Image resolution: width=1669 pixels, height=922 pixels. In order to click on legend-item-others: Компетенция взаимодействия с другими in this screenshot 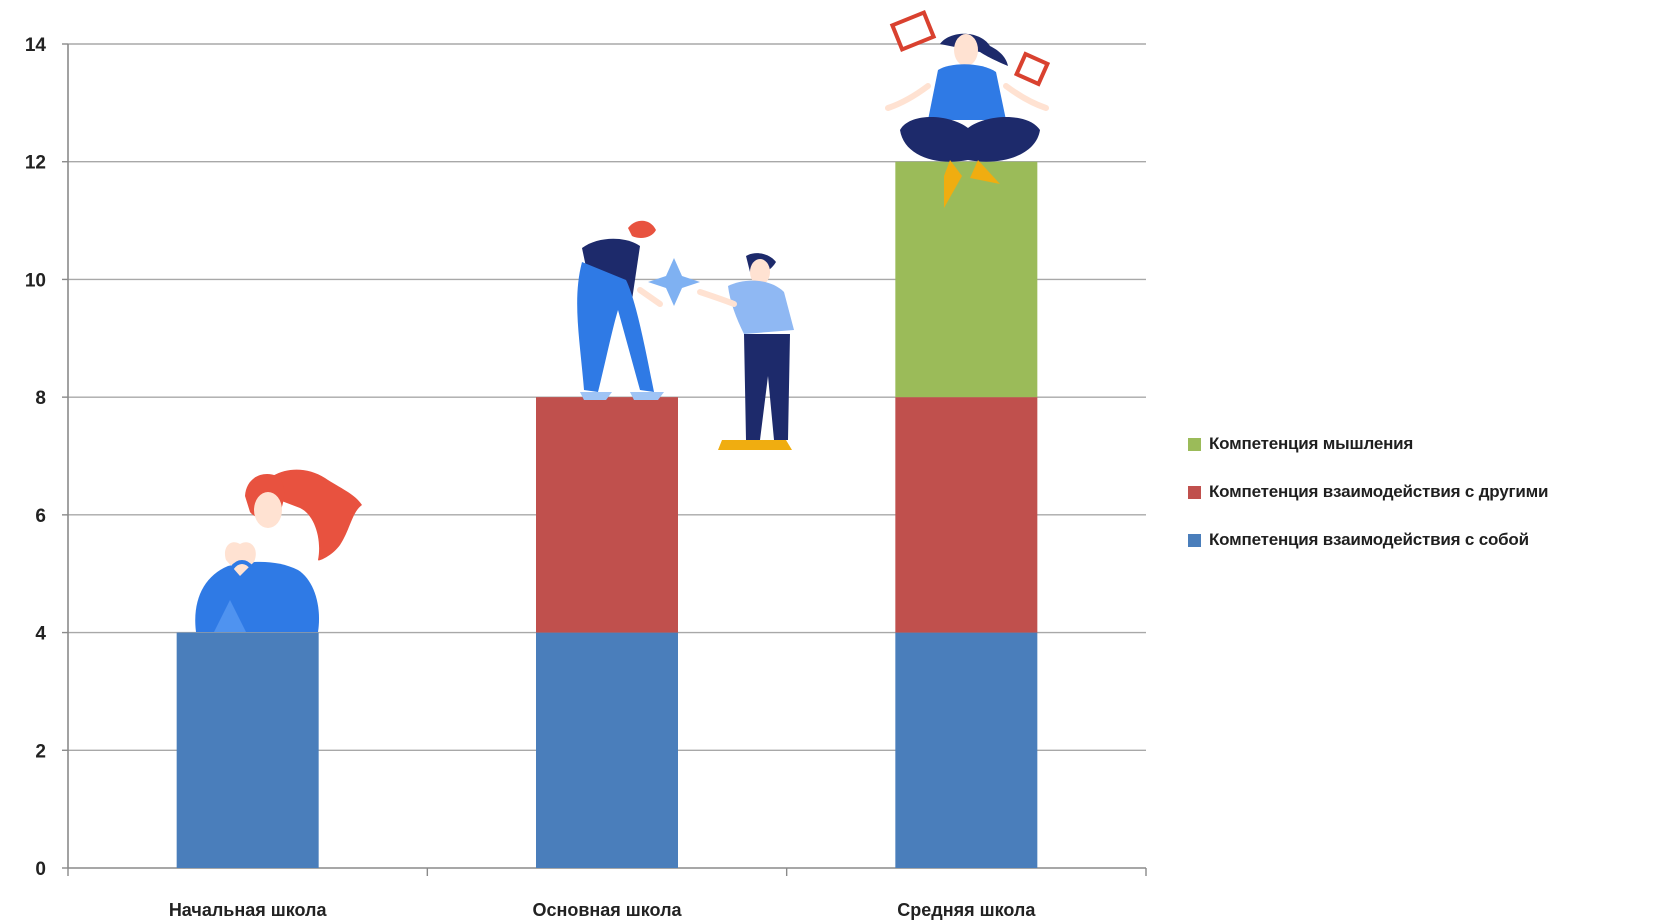, I will do `click(1423, 492)`.